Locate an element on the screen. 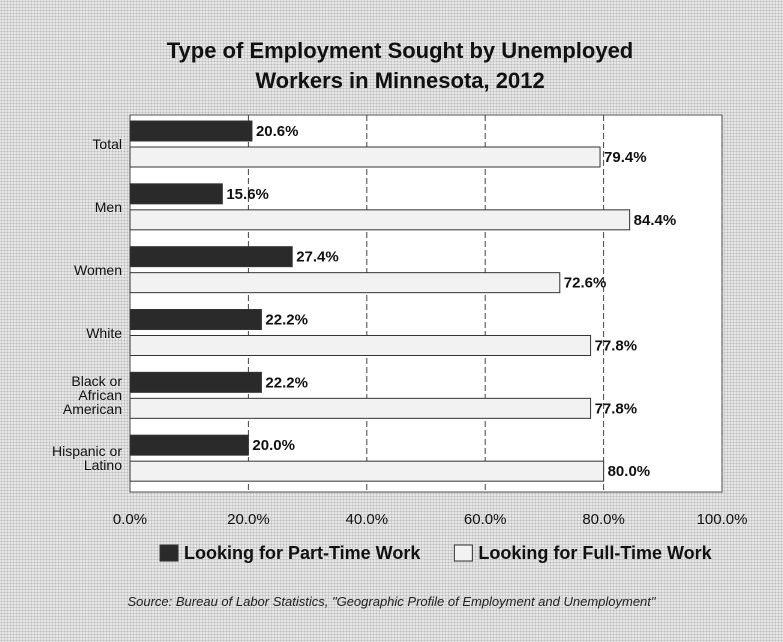  y-tick-label: Hispanic or Latino is located at coordinates (86, 458).